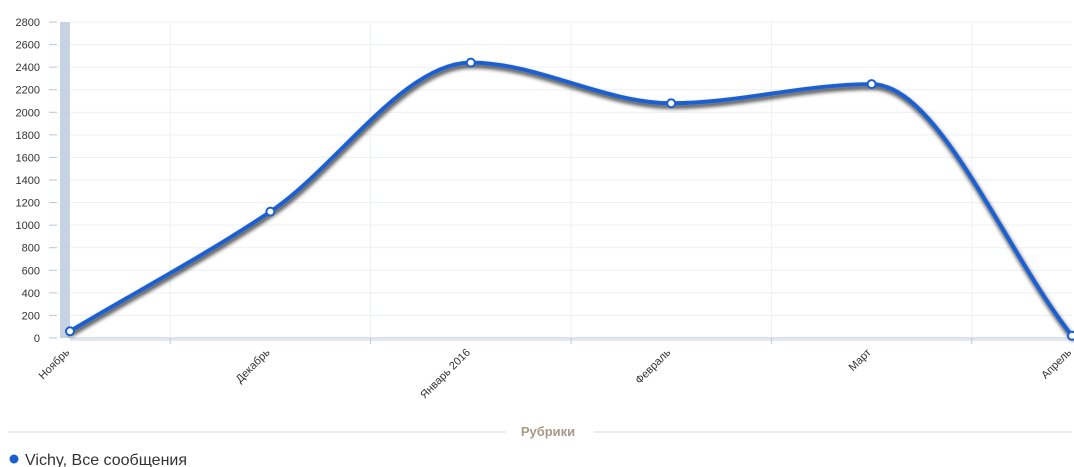 The height and width of the screenshot is (467, 1074). Describe the element at coordinates (548, 431) in the screenshot. I see `legend-title: Рубрики` at that location.